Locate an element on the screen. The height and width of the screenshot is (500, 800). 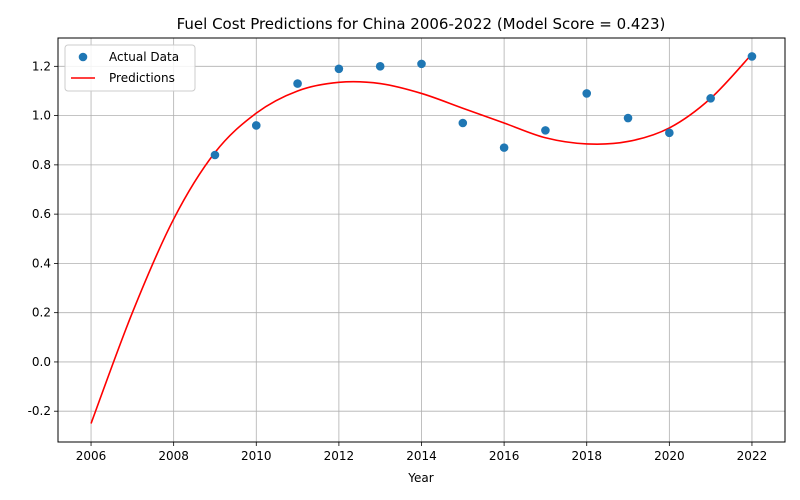
legend-marker-actual is located at coordinates (83, 57).